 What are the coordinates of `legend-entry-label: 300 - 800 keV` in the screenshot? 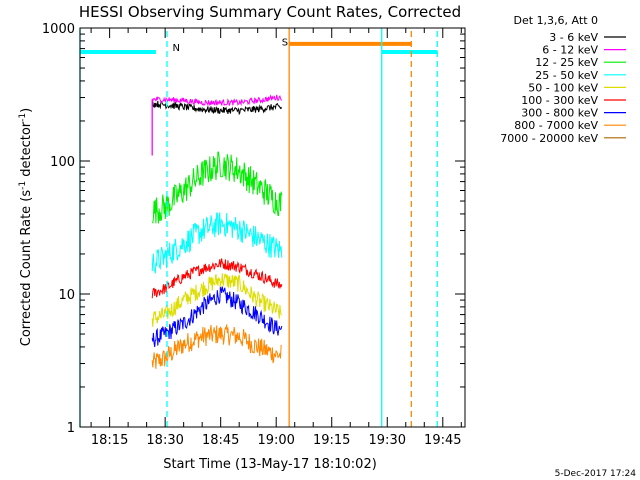 It's located at (559, 113).